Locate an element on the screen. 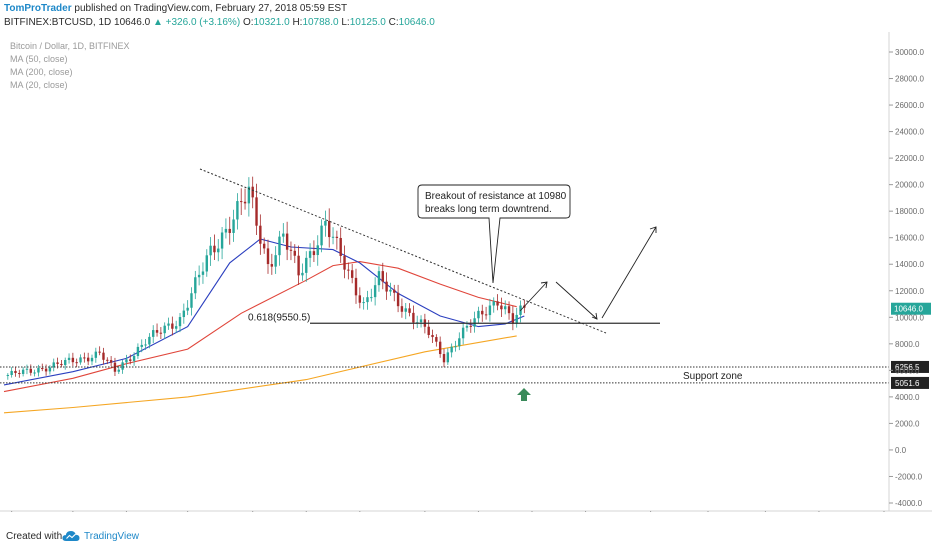 The height and width of the screenshot is (550, 932). callout-line-2: breaks long term downtrend. is located at coordinates (488, 209).